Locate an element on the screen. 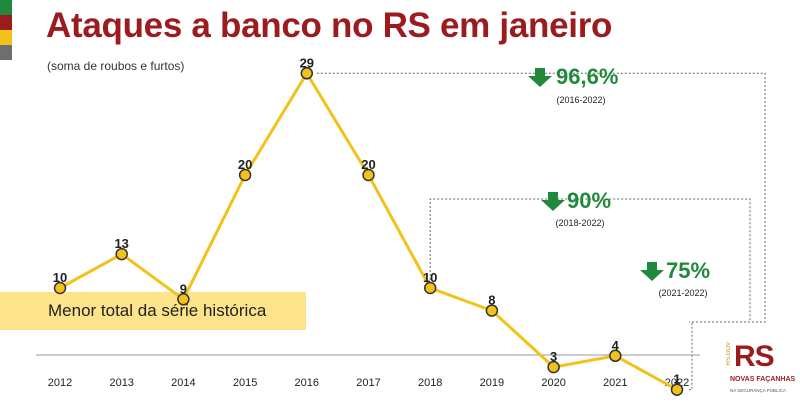  x-tick-label: 2019 is located at coordinates (492, 383).